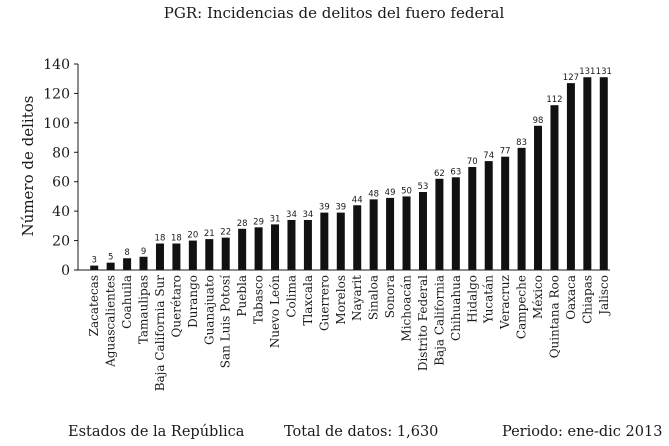 This screenshot has width=669, height=446. I want to click on x-tick-label: Tlaxcala, so click(308, 300).